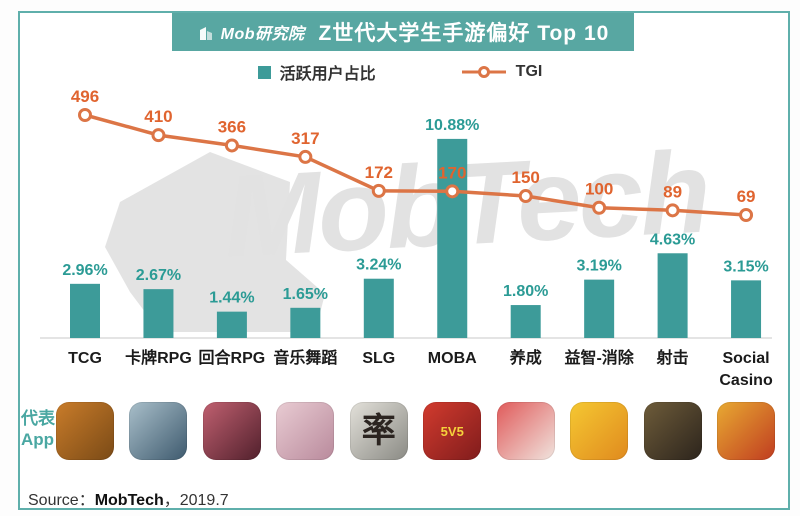 This screenshot has width=800, height=516. Describe the element at coordinates (400, 72) in the screenshot. I see `chart-legend: 活跃用户占比 TGI` at that location.